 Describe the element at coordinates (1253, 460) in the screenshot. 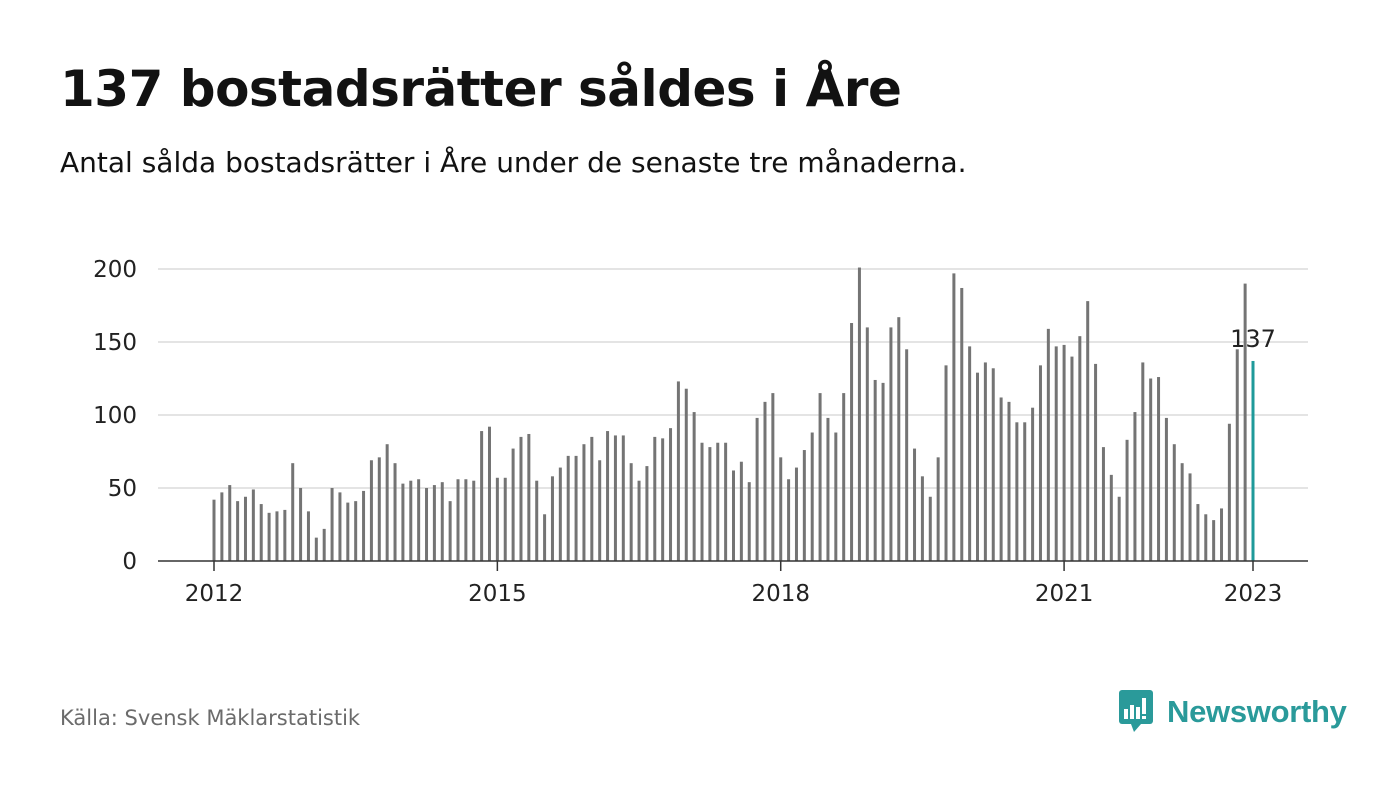

I see `bar-highlight` at that location.